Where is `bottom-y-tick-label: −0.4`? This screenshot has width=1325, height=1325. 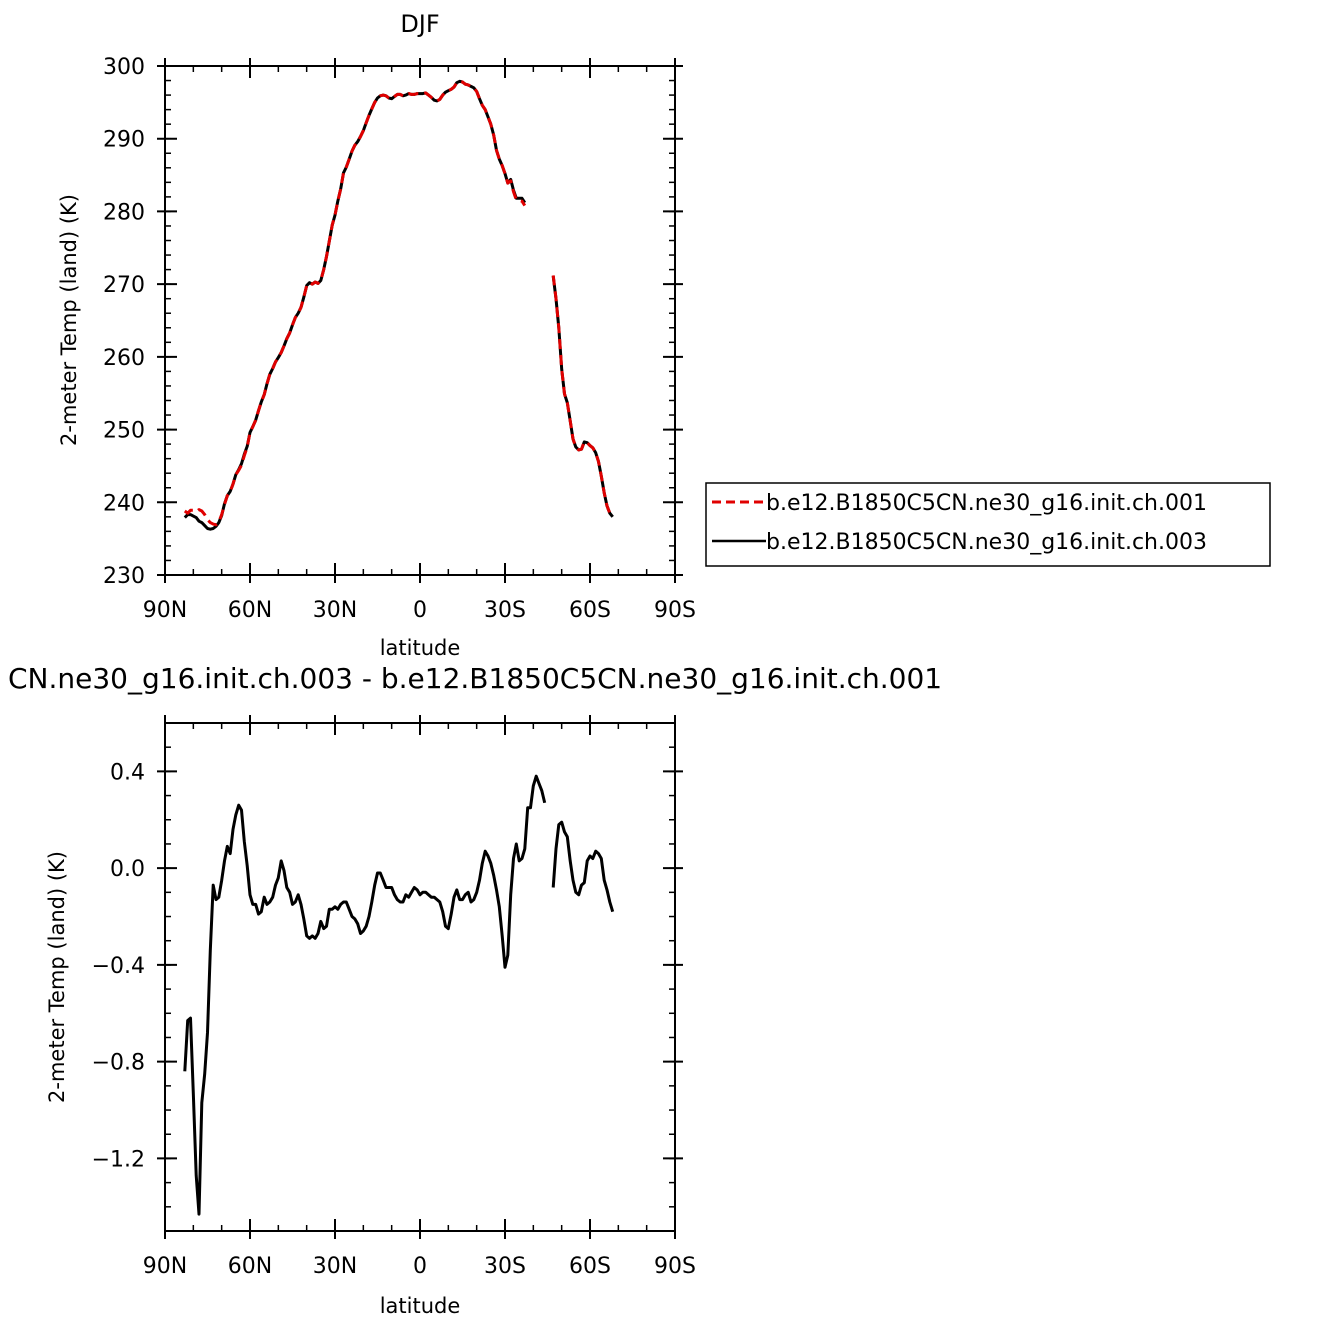 bottom-y-tick-label: −0.4 is located at coordinates (118, 966).